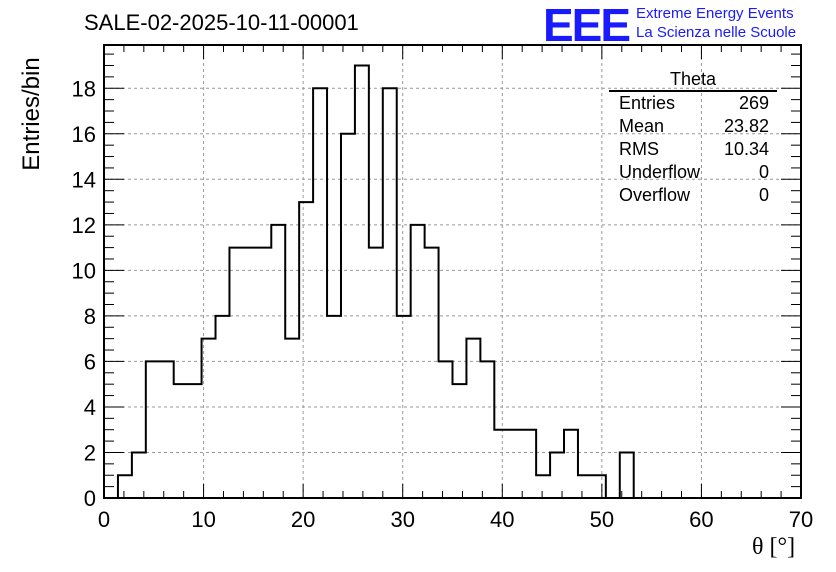 Image resolution: width=836 pixels, height=572 pixels. What do you see at coordinates (104, 519) in the screenshot?
I see `x-tick-label: 0` at bounding box center [104, 519].